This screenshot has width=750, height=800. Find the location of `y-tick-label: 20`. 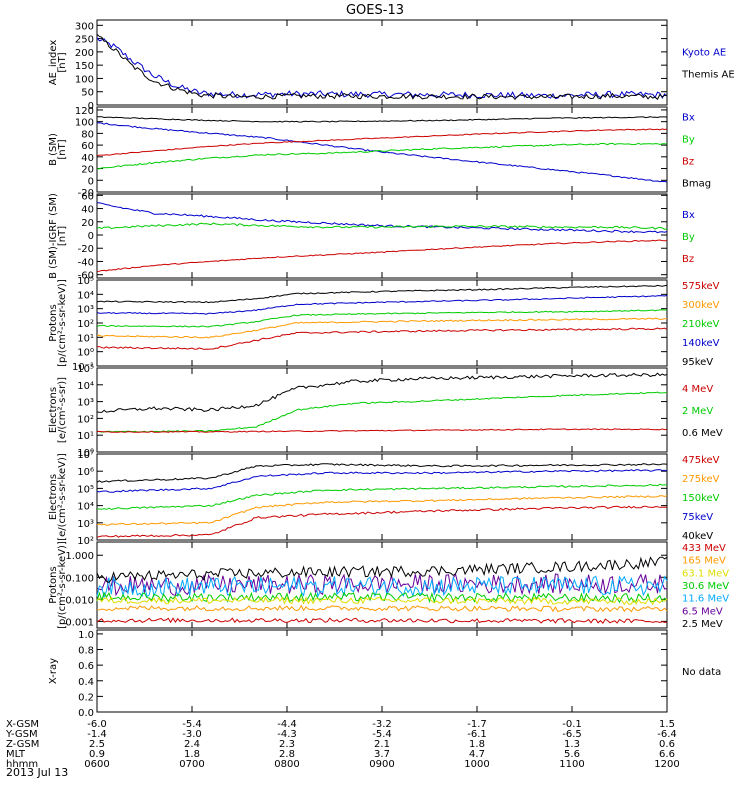

y-tick-label: 20 is located at coordinates (87, 223).